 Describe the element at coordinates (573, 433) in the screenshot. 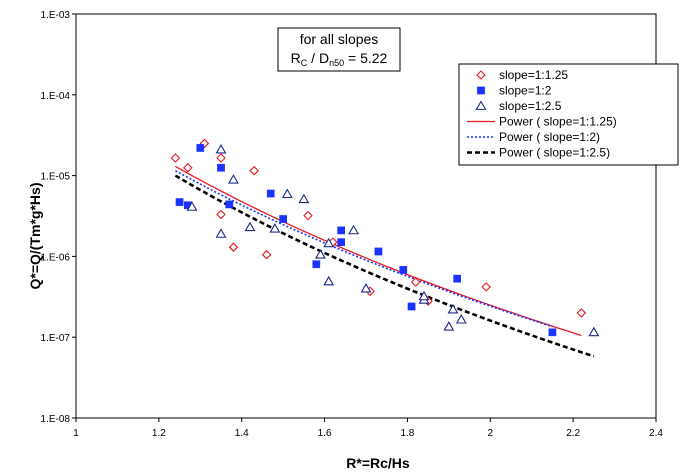

I see `x-tick-label: 2.2` at that location.